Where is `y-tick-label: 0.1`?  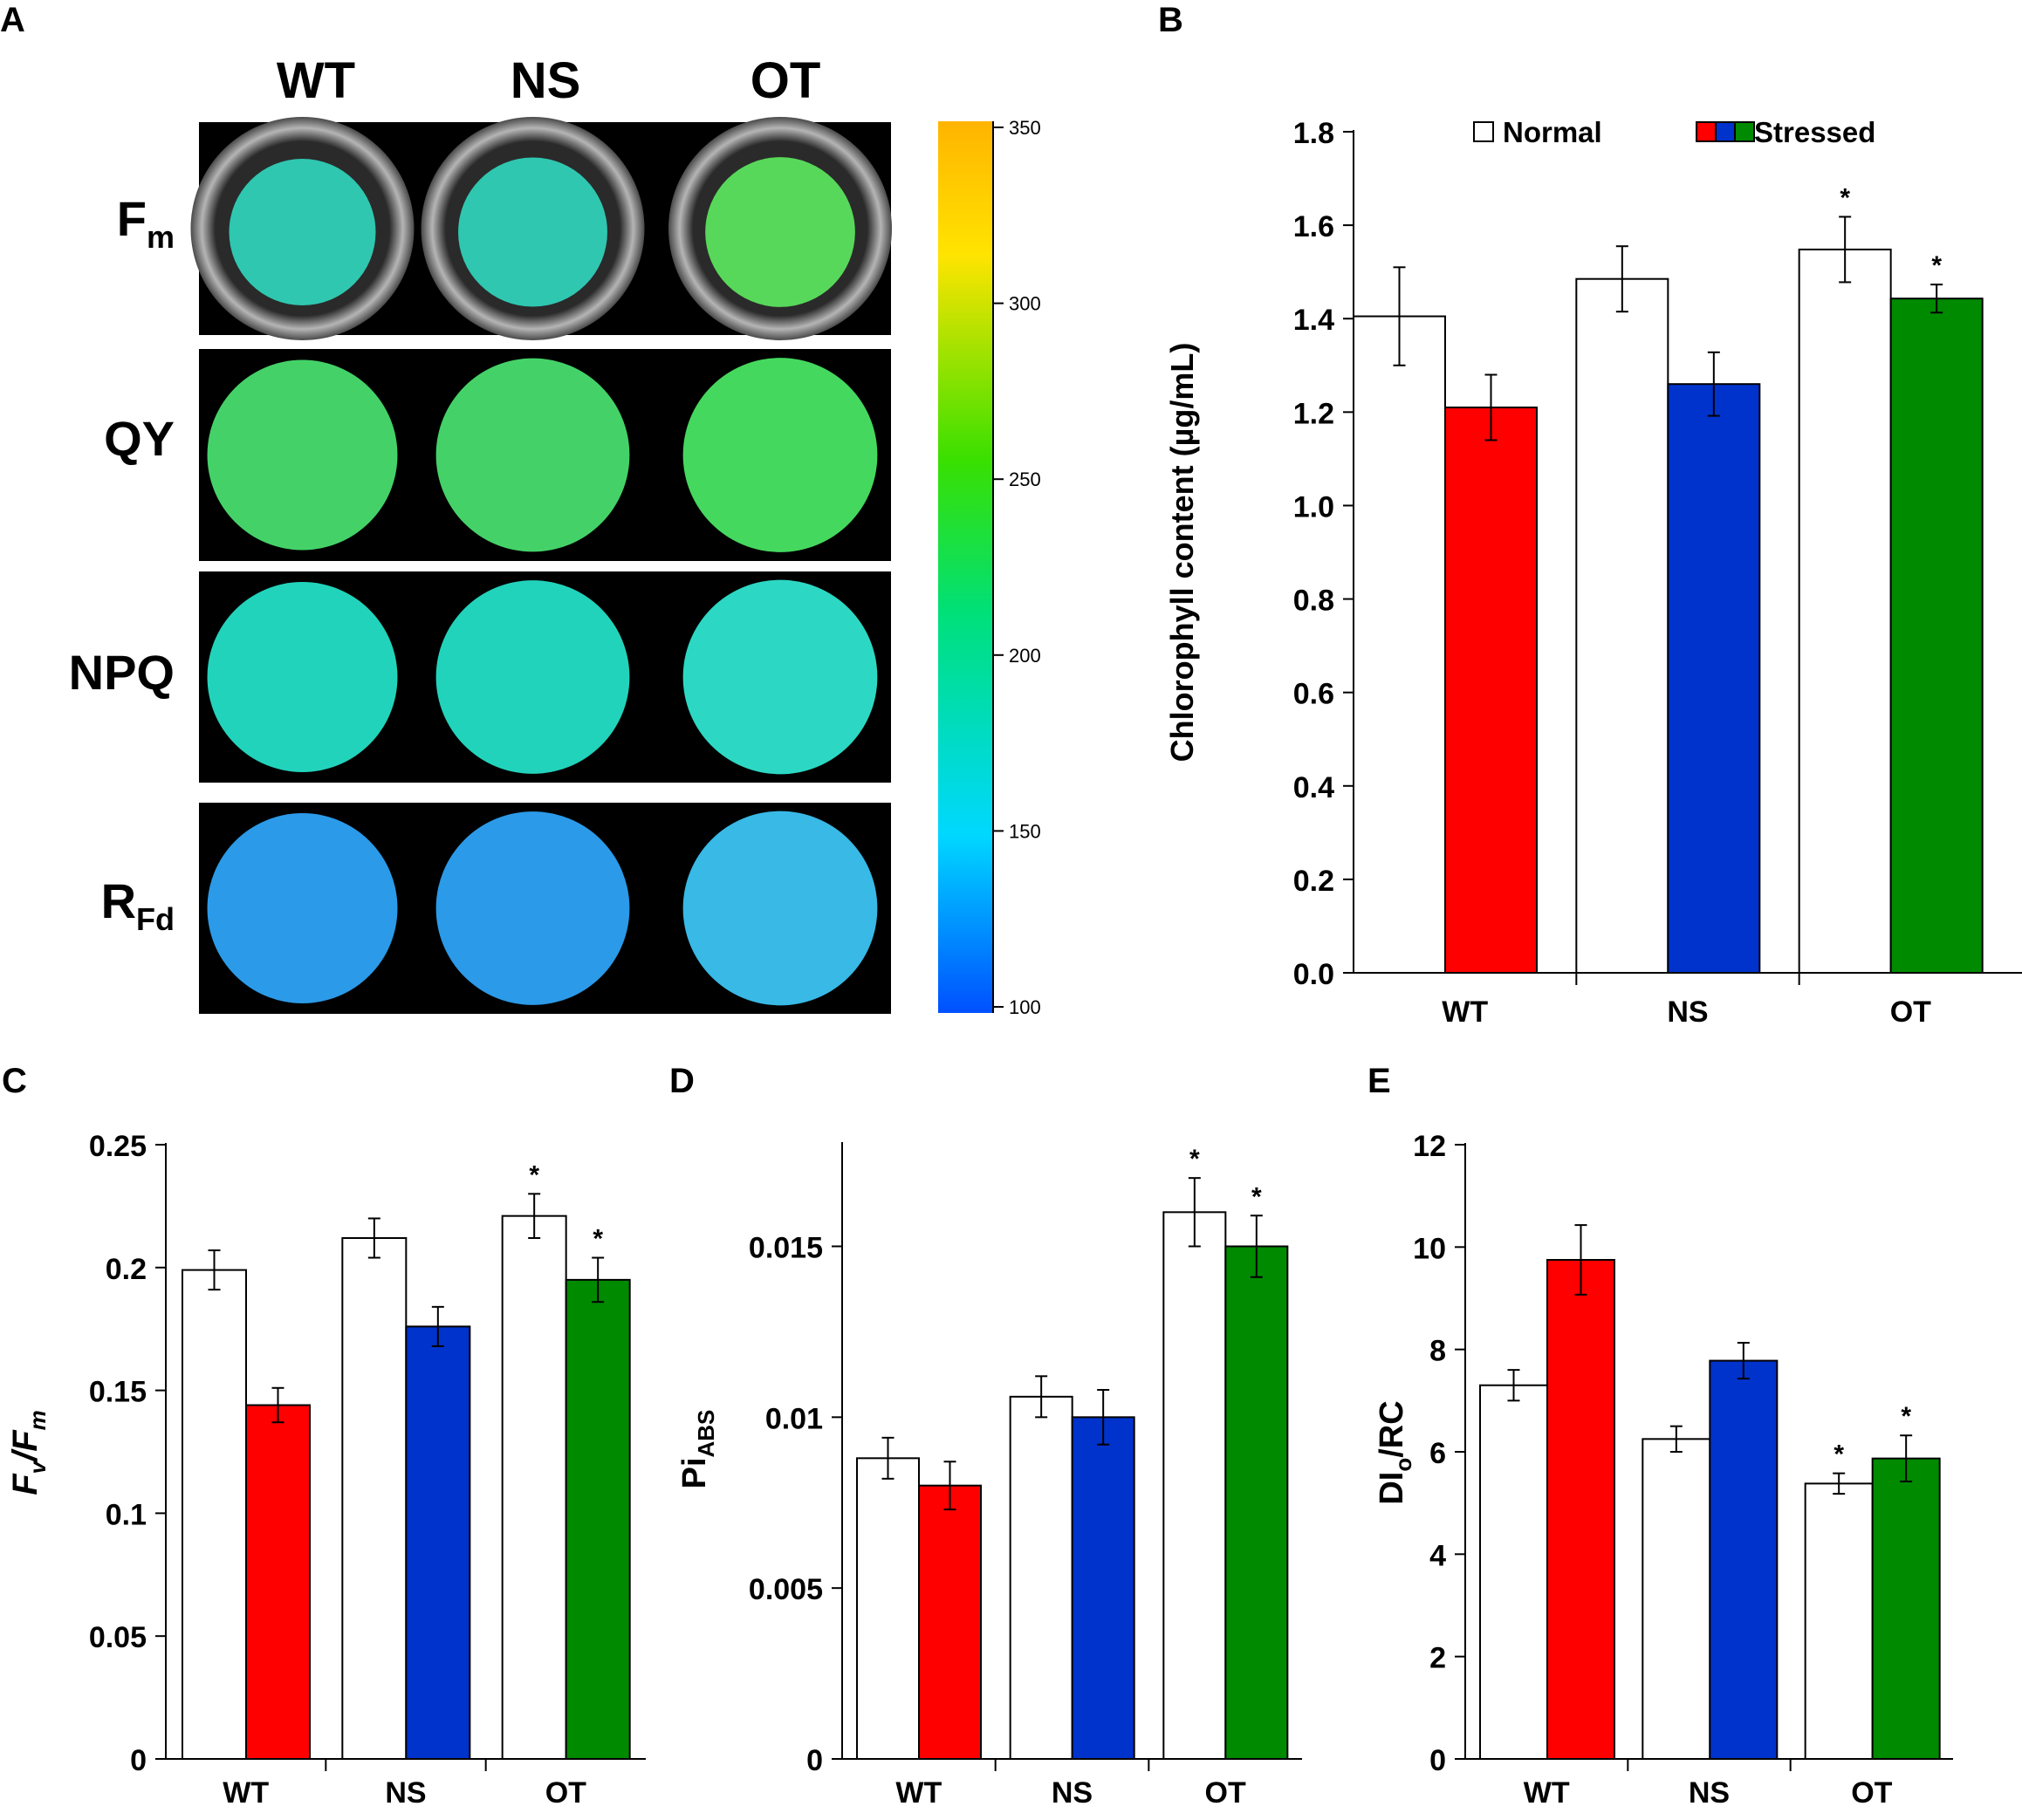
y-tick-label: 0.1 is located at coordinates (126, 1514).